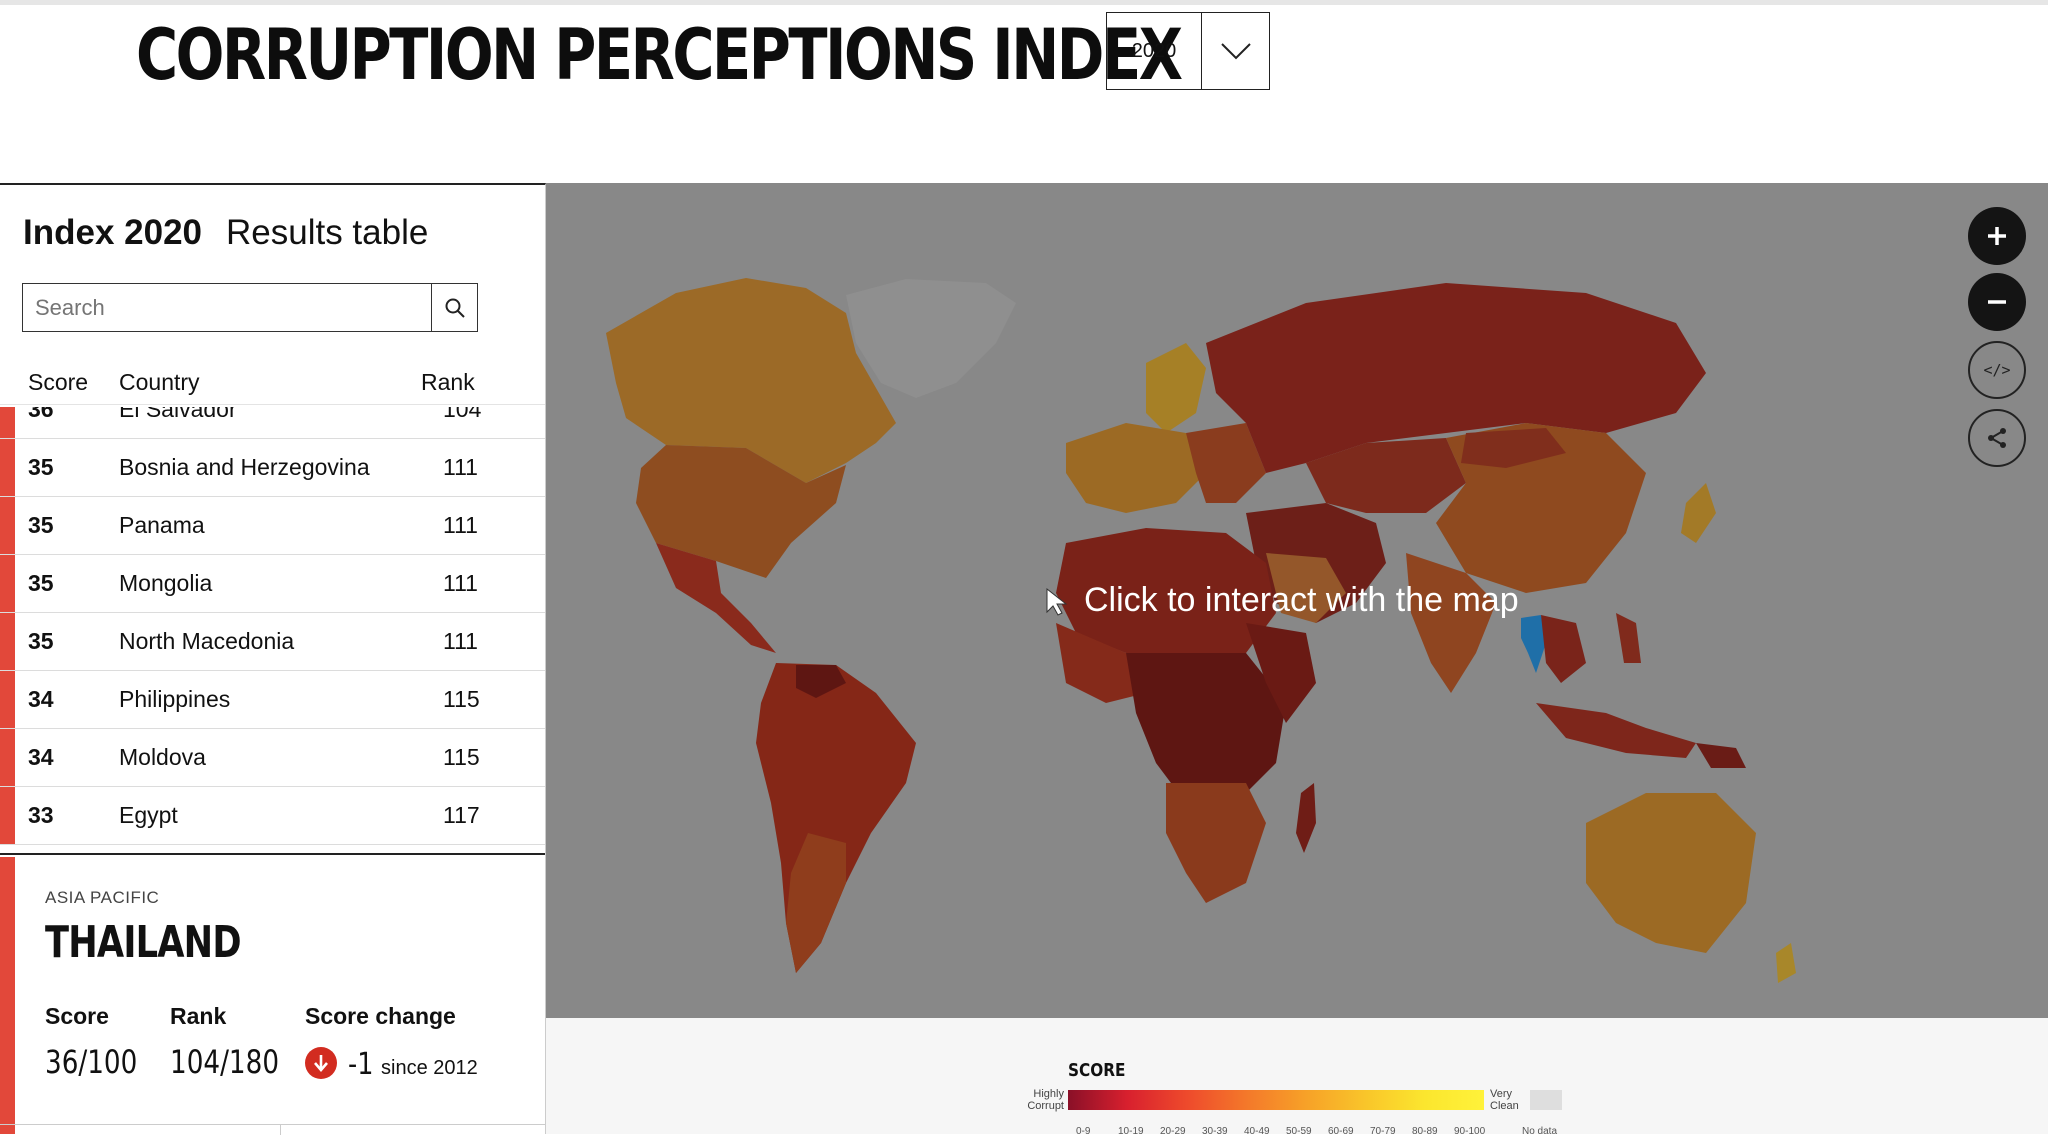 Image resolution: width=2048 pixels, height=1137 pixels. Describe the element at coordinates (1057, 601) in the screenshot. I see `cursor-arrow-icon` at that location.